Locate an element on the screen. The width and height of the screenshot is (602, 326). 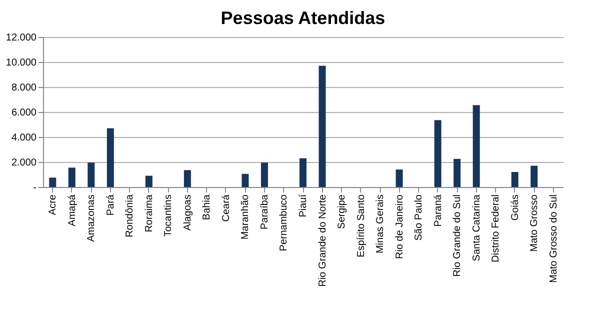
y-tick-label: 12.000 is located at coordinates (21, 38).